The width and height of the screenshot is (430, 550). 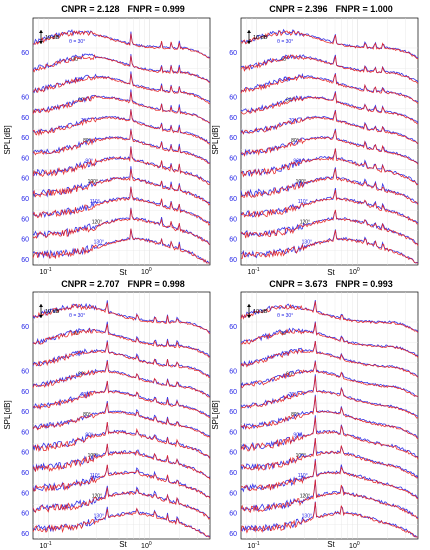 What do you see at coordinates (331, 284) in the screenshot?
I see `panel-4-title: CNPR = 3.673 FNPR = 0.993` at bounding box center [331, 284].